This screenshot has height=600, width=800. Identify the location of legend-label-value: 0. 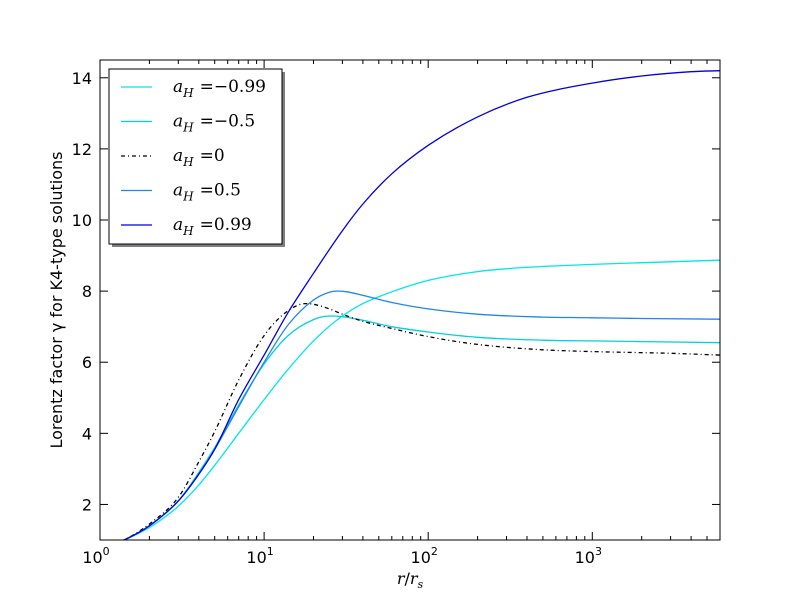
(219, 156).